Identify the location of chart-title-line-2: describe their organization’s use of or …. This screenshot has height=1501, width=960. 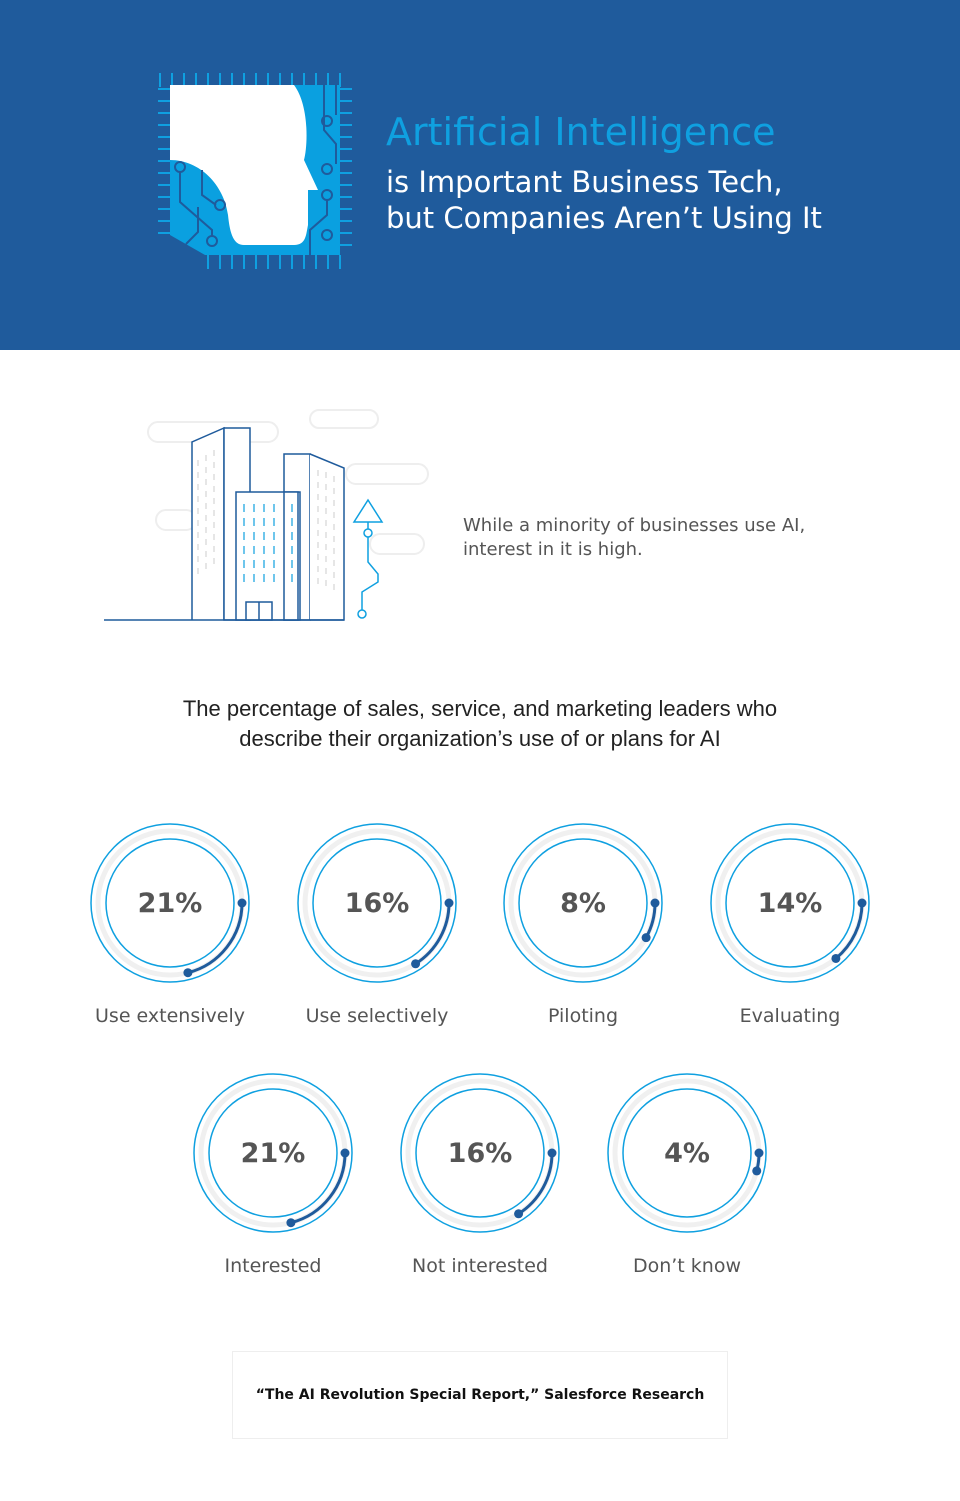
(480, 738).